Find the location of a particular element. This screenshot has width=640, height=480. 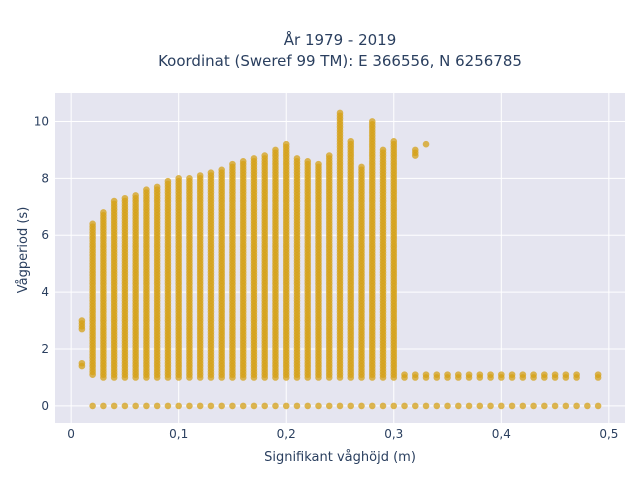

x-tick-label: 0,4 is located at coordinates (501, 434).